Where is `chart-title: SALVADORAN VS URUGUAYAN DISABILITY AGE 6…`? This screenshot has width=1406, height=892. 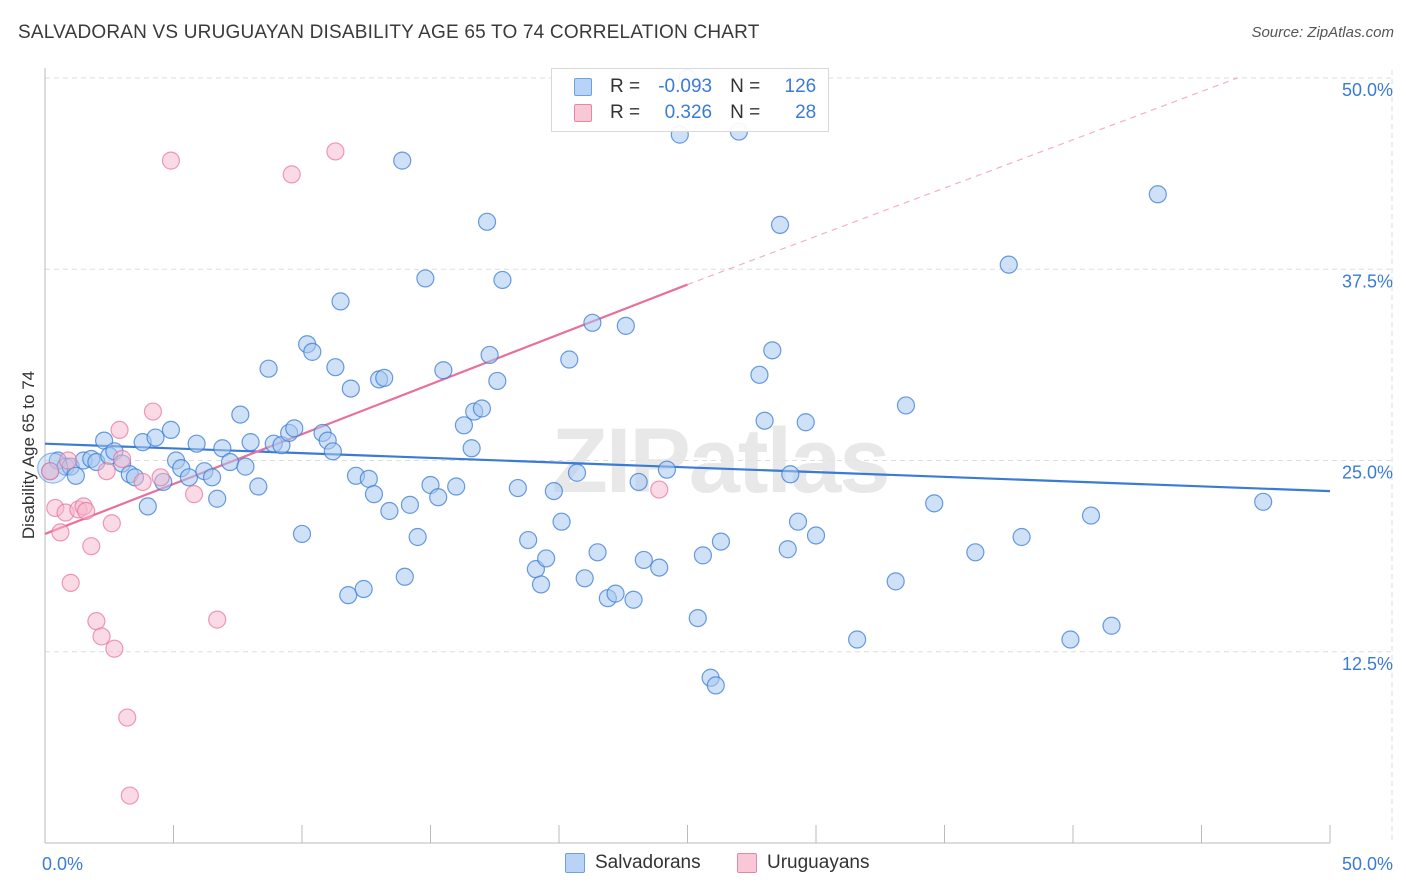
chart-title: SALVADORAN VS URUGUAYAN DISABILITY AGE 6… is located at coordinates (389, 32).